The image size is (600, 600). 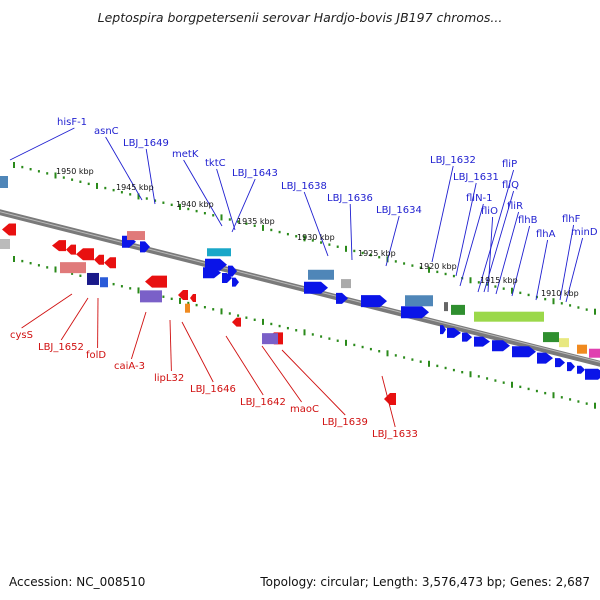 I want to click on forward-gene-label: LBJ_1634, so click(x=399, y=210).